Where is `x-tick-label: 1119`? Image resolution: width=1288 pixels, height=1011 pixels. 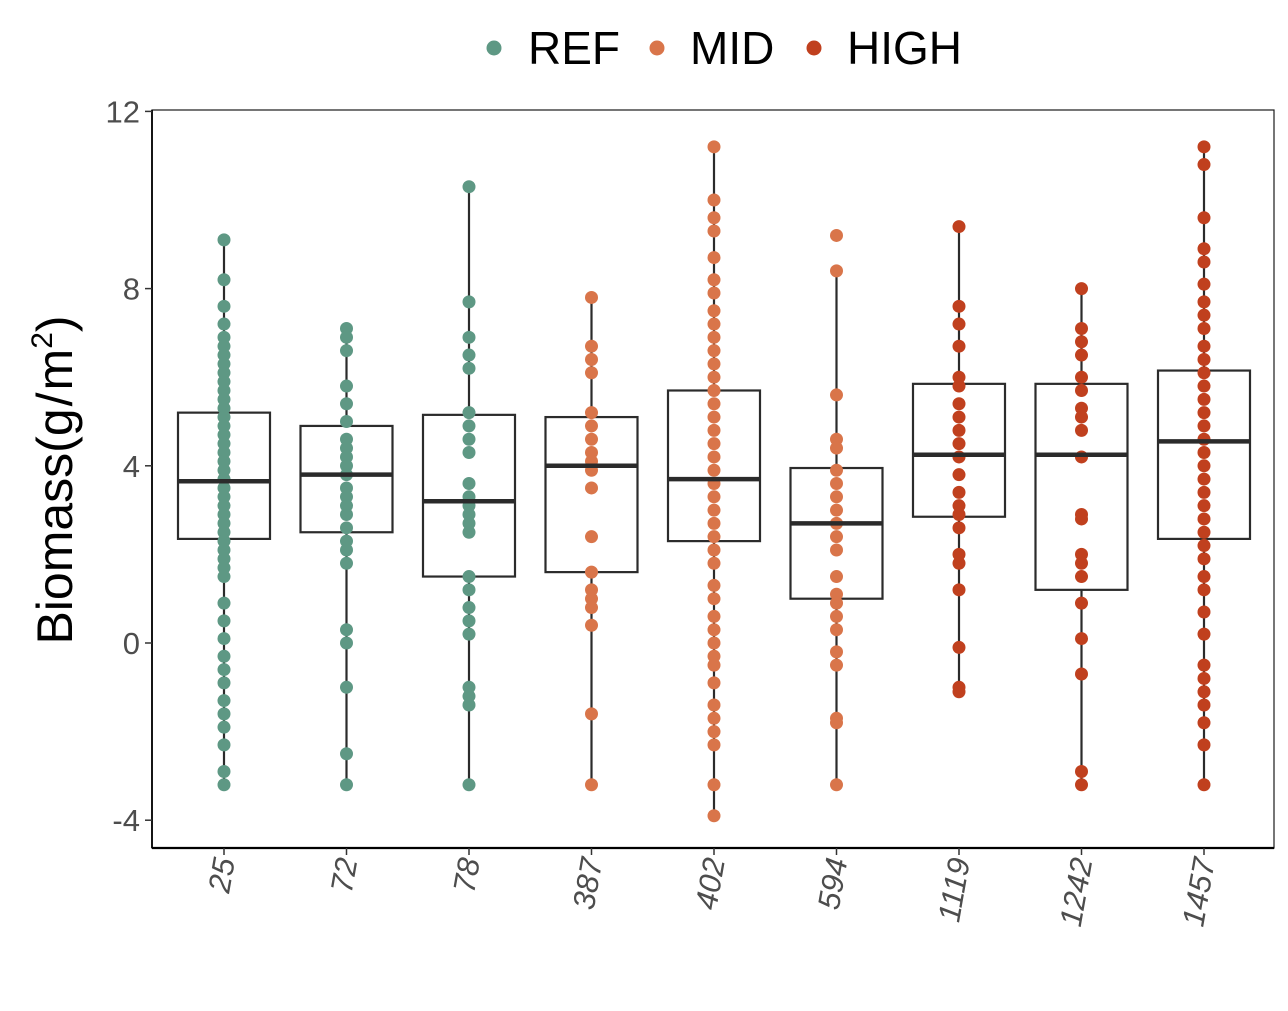 x-tick-label: 1119 is located at coordinates (954, 889).